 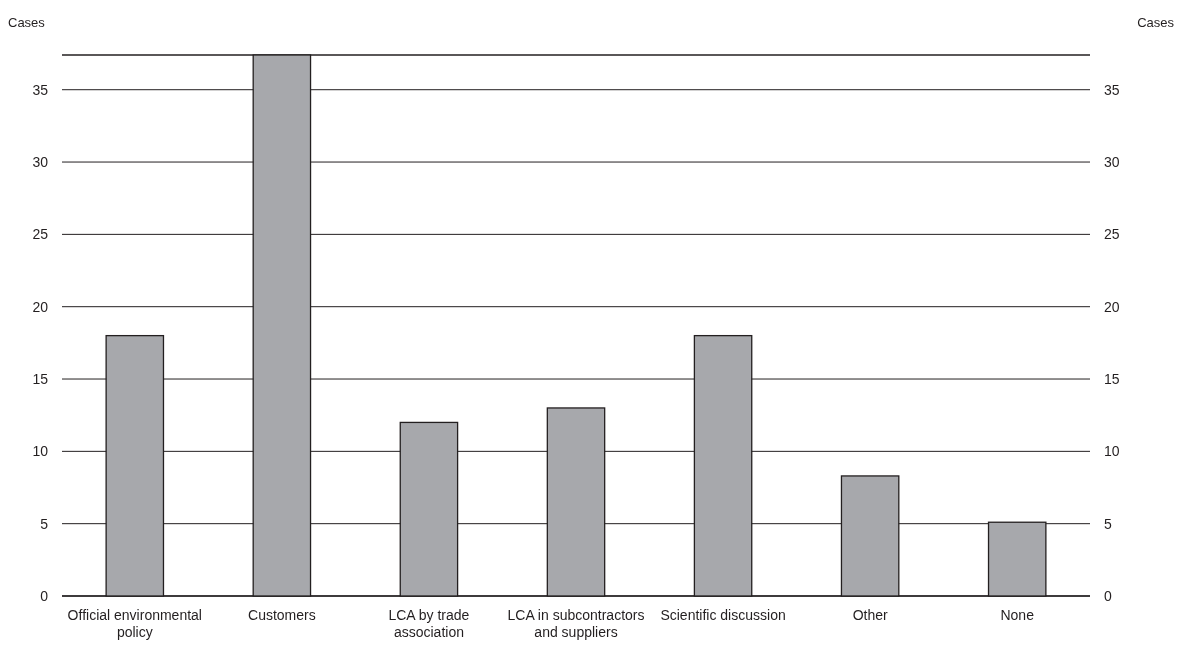 I want to click on y2-axis-title: Cases, so click(x=1156, y=22).